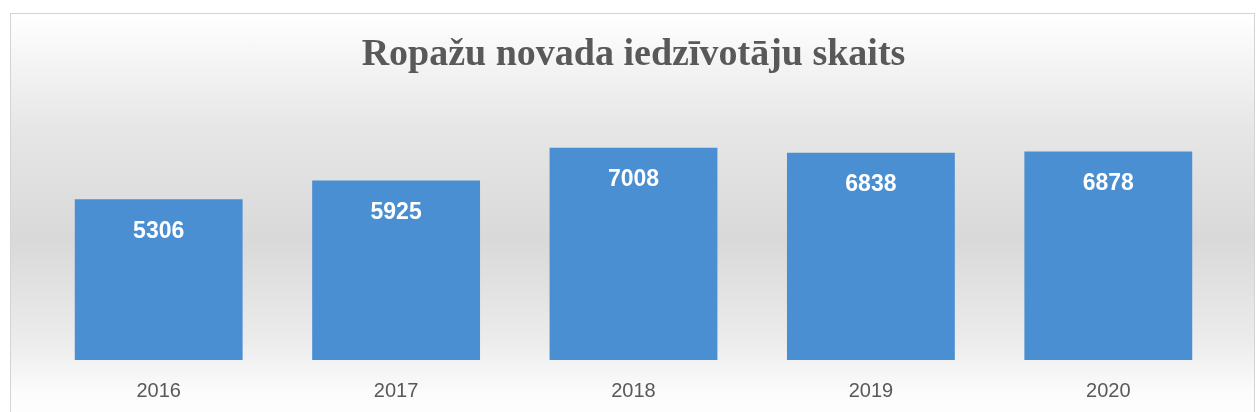 The image size is (1256, 412). What do you see at coordinates (871, 183) in the screenshot?
I see `data-label: 6838` at bounding box center [871, 183].